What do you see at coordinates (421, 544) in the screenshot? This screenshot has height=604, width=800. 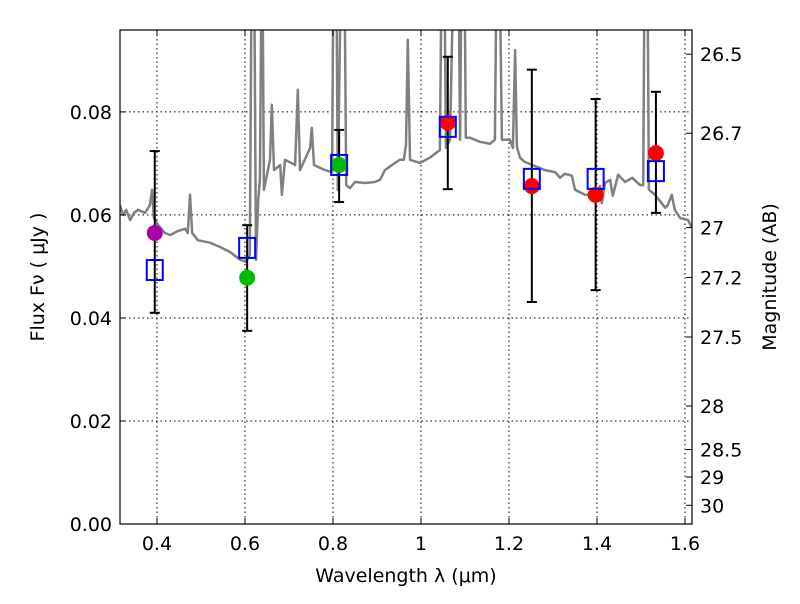 I see `x-tick-label: 1` at bounding box center [421, 544].